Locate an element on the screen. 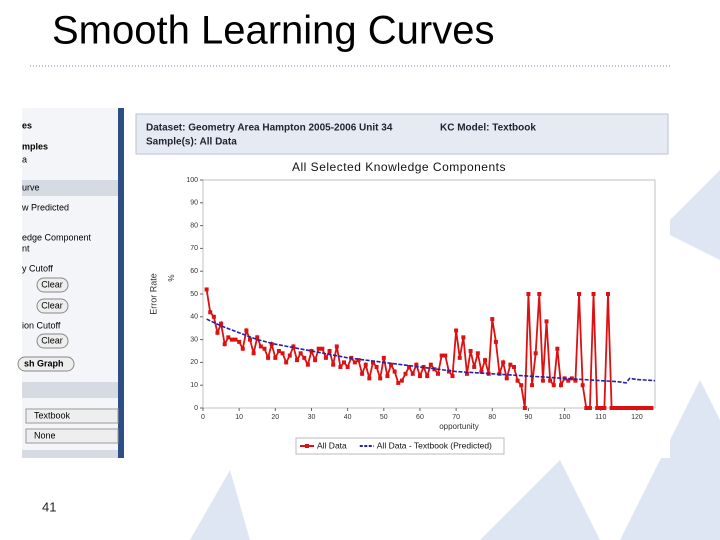 This screenshot has height=540, width=720. page-number: 41 is located at coordinates (49, 506).